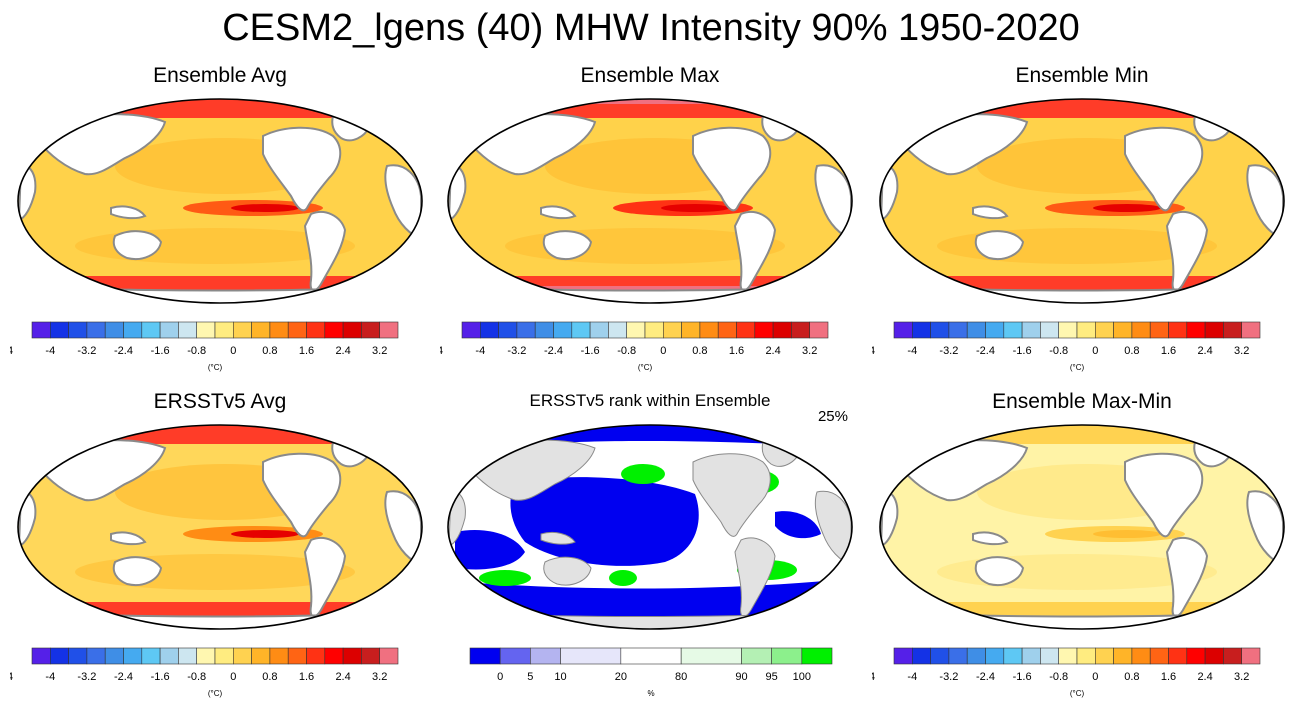 The image size is (1302, 728). Describe the element at coordinates (50, 351) in the screenshot. I see `colorbar-tick-label: -4` at that location.